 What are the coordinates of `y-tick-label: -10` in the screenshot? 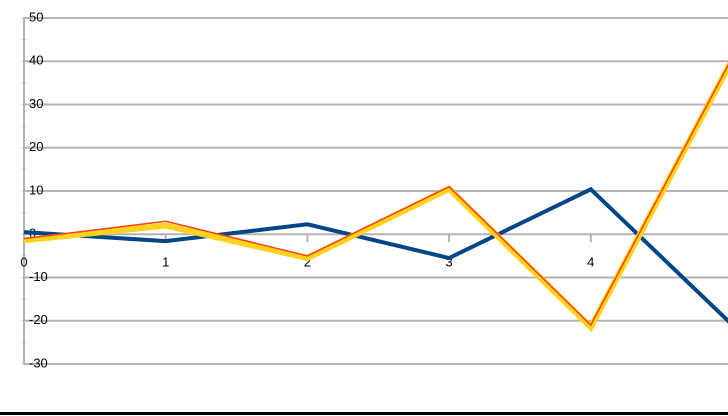 It's located at (38, 276).